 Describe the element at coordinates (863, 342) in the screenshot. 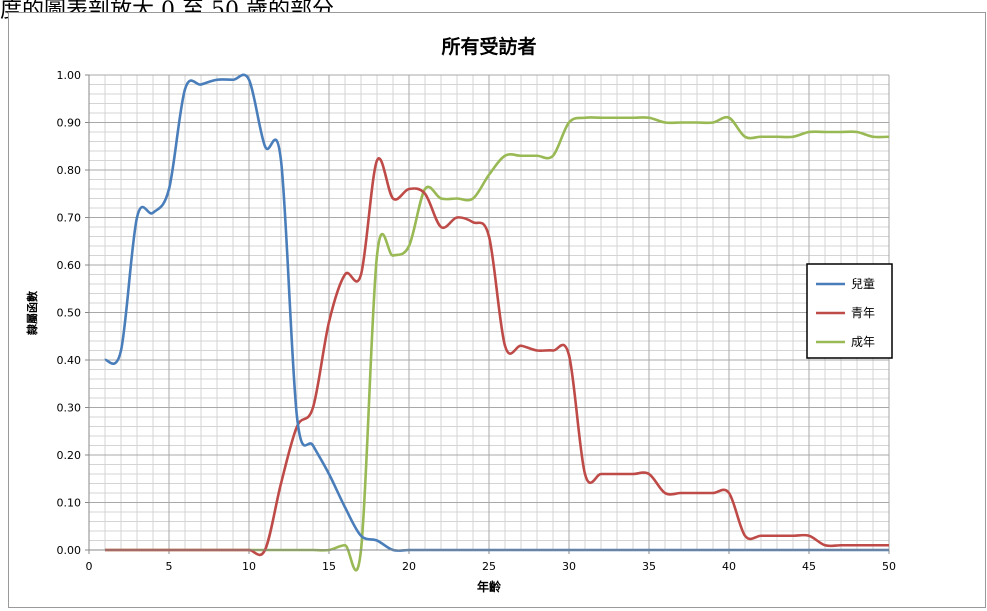

I see `legend-label-2: 成年` at that location.